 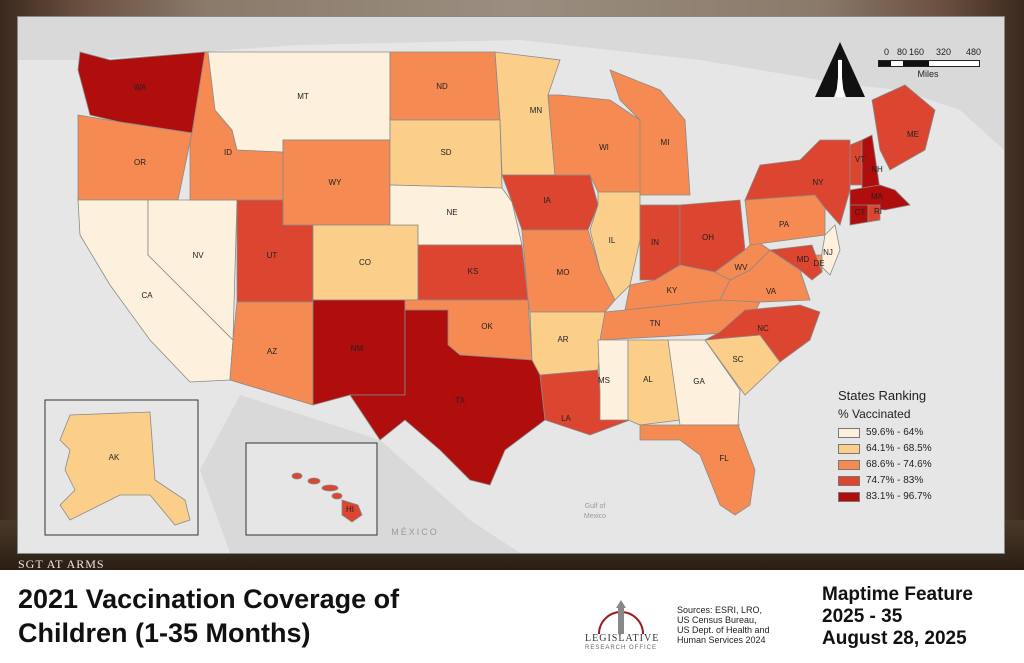 What do you see at coordinates (894, 638) in the screenshot?
I see `feature-line: August 28, 2025` at bounding box center [894, 638].